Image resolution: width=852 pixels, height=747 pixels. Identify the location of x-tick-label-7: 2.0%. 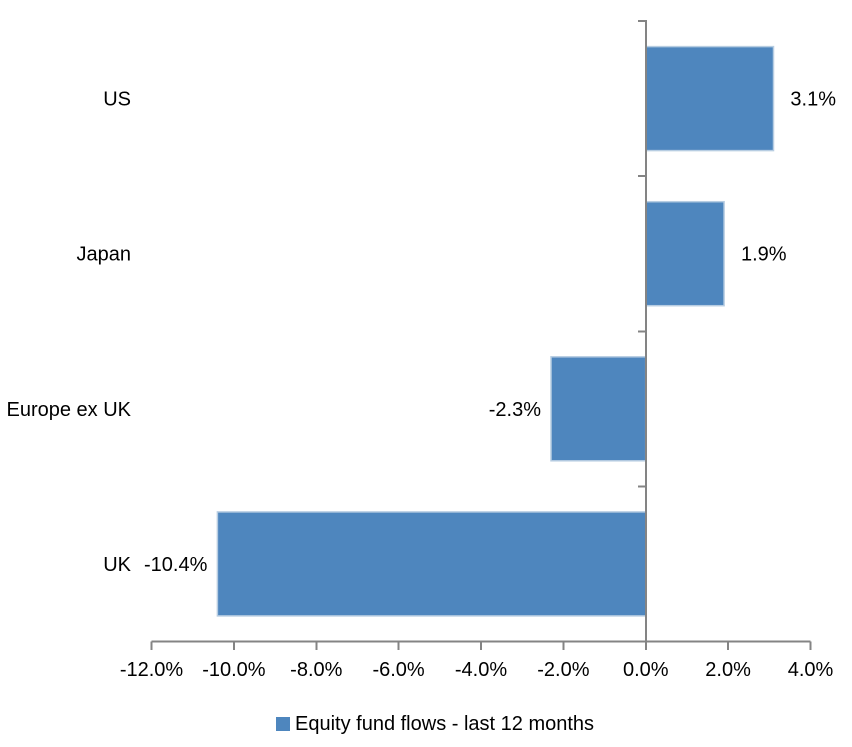
(728, 670).